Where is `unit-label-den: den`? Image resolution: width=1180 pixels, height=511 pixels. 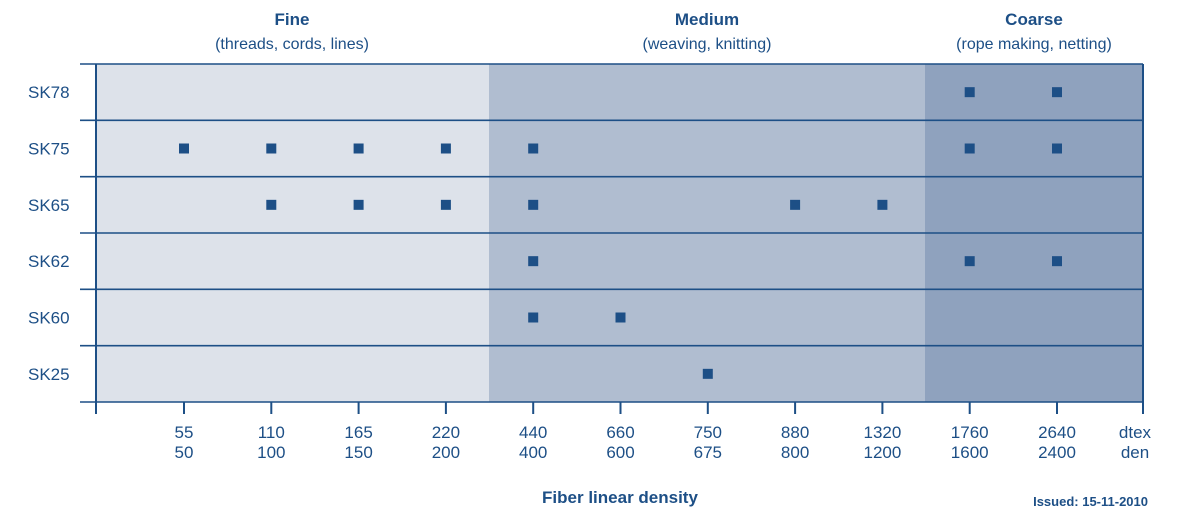 unit-label-den: den is located at coordinates (1135, 452).